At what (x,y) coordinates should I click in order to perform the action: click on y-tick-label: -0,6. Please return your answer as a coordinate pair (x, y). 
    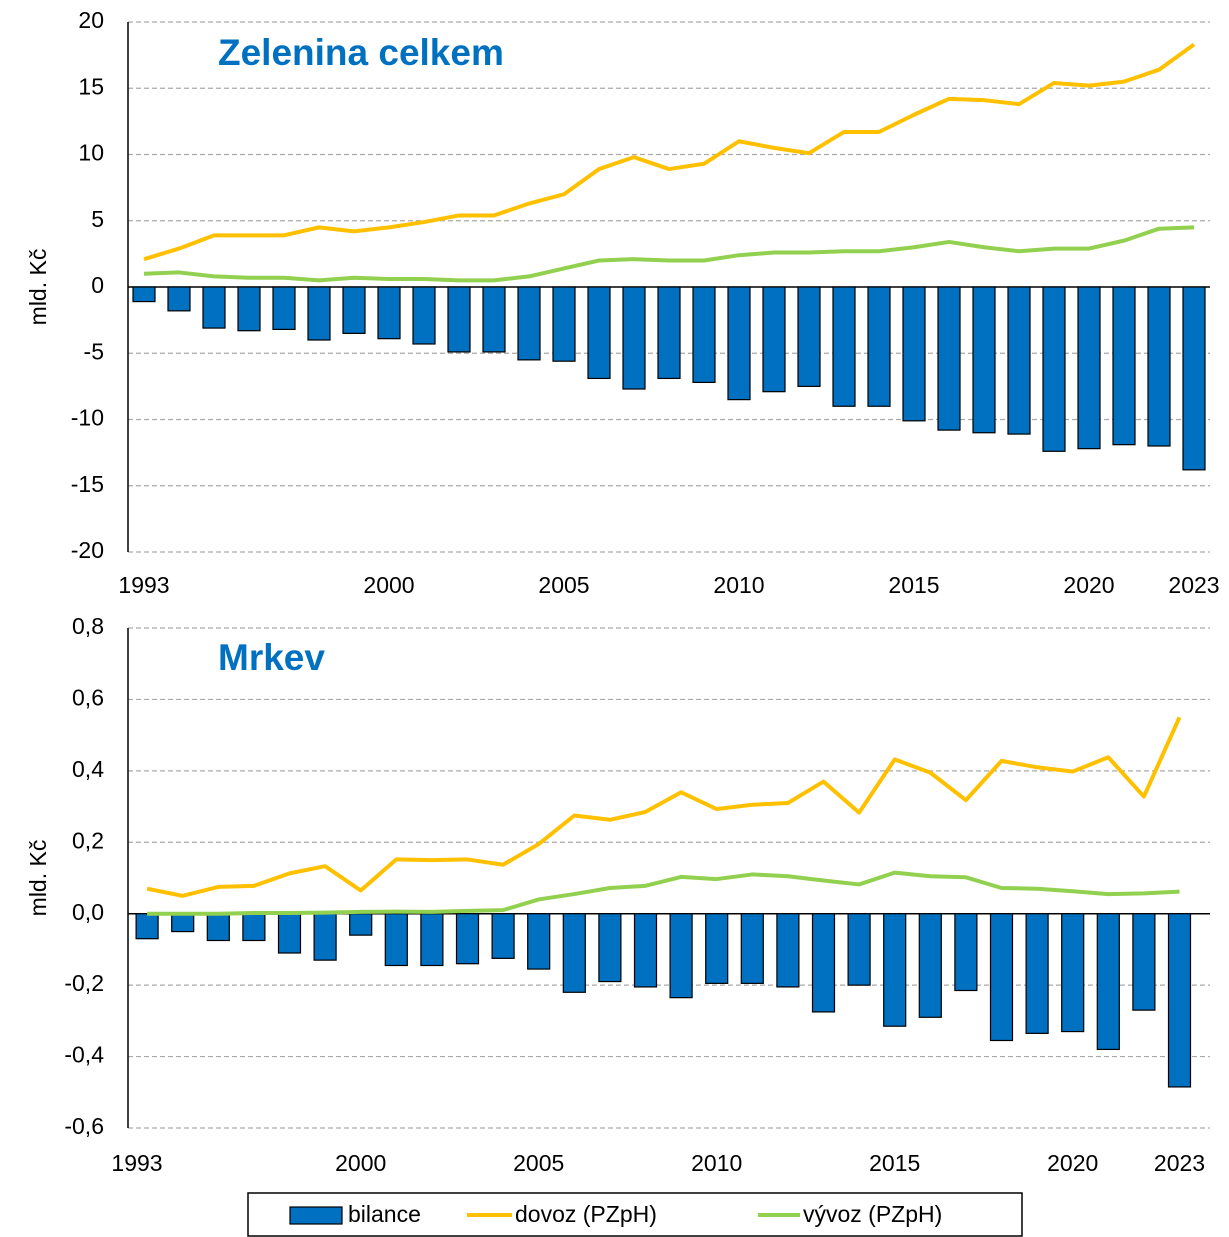
    Looking at the image, I should click on (84, 1126).